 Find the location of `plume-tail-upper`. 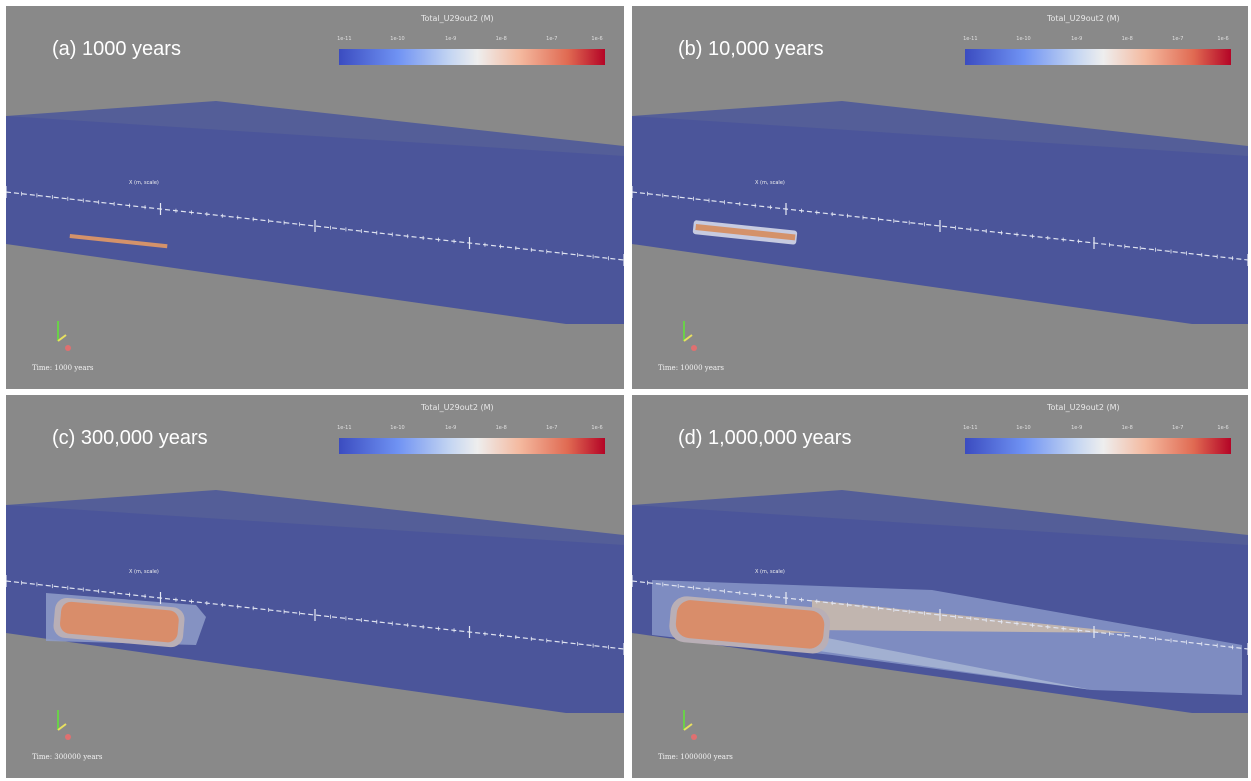

plume-tail-upper is located at coordinates (972, 616).